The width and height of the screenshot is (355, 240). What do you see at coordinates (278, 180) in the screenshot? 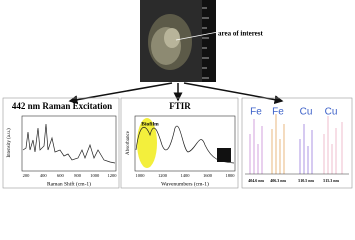
I see `wavelength-label: 406.3 nm` at bounding box center [278, 180].